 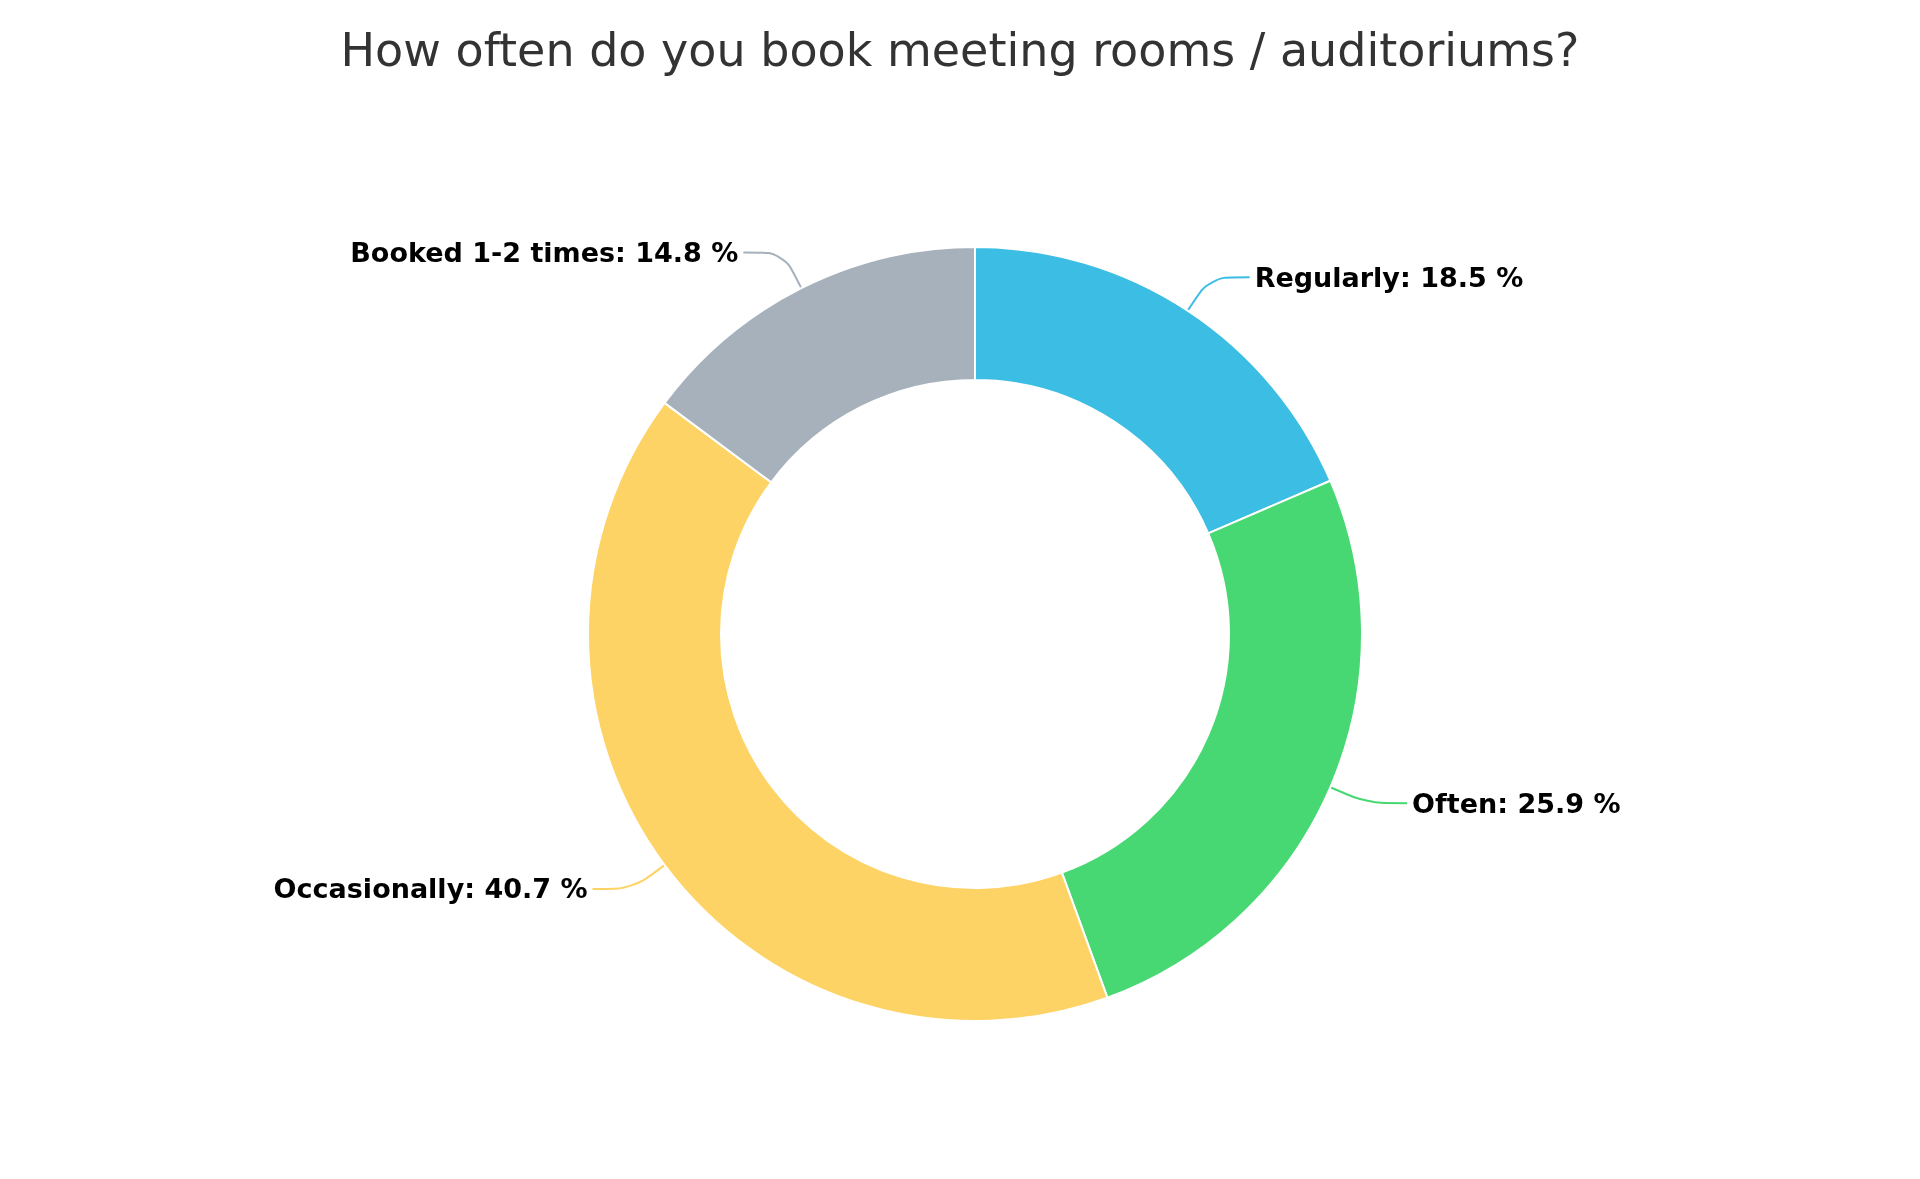 What do you see at coordinates (1389, 277) in the screenshot?
I see `slice-label: Regularly: 18.5 %` at bounding box center [1389, 277].